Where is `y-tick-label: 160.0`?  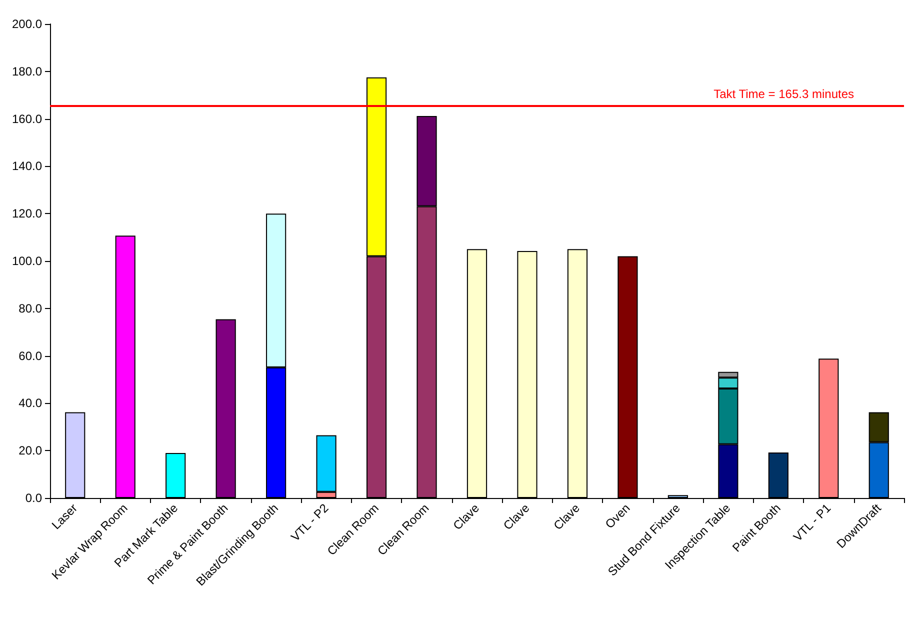
y-tick-label: 160.0 is located at coordinates (27, 119).